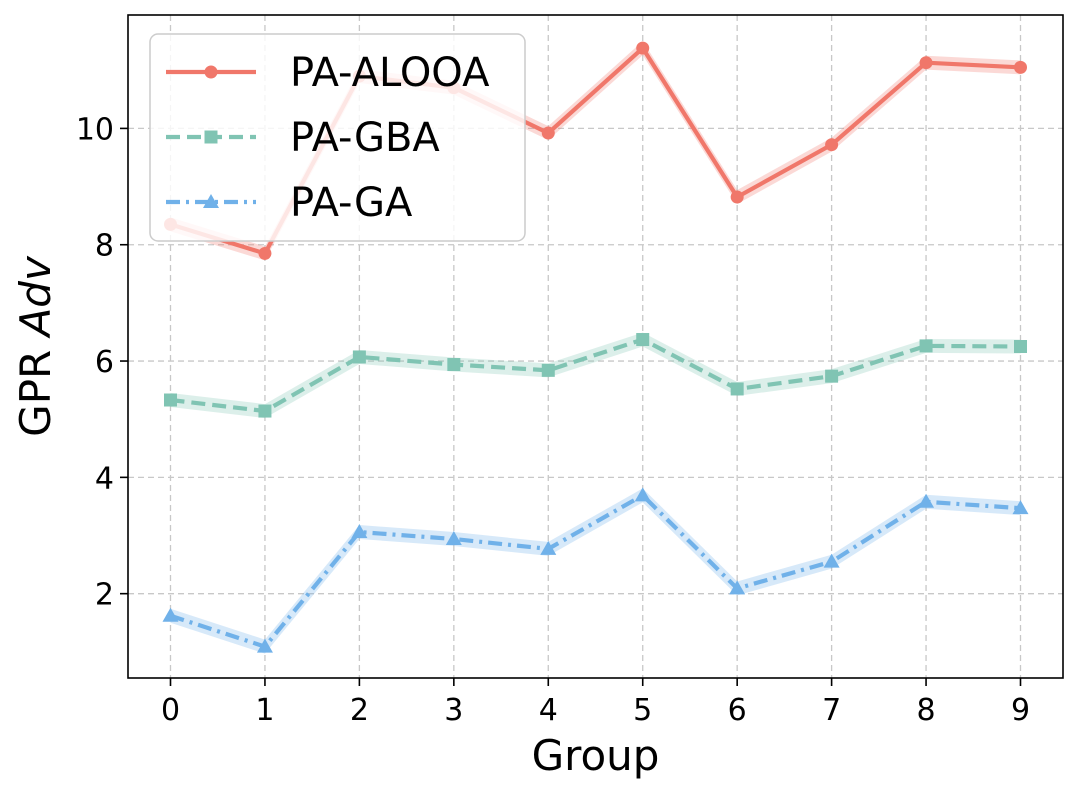  Describe the element at coordinates (548, 710) in the screenshot. I see `x-tick-label: 4` at that location.